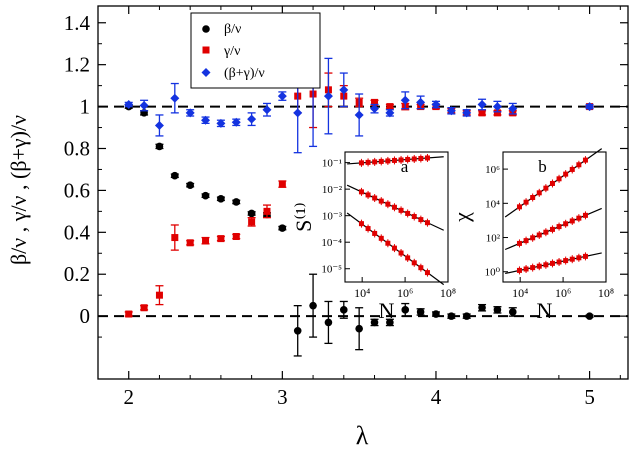  What do you see at coordinates (405, 293) in the screenshot?
I see `inset-x-tick-label: 10⁶` at bounding box center [405, 293].